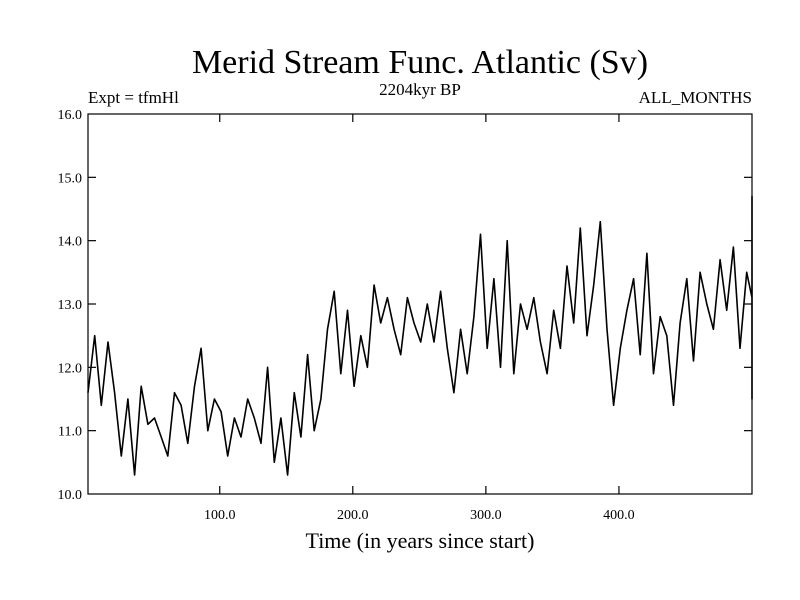 The height and width of the screenshot is (600, 800). I want to click on y-tick-label: 11.0, so click(70, 432).